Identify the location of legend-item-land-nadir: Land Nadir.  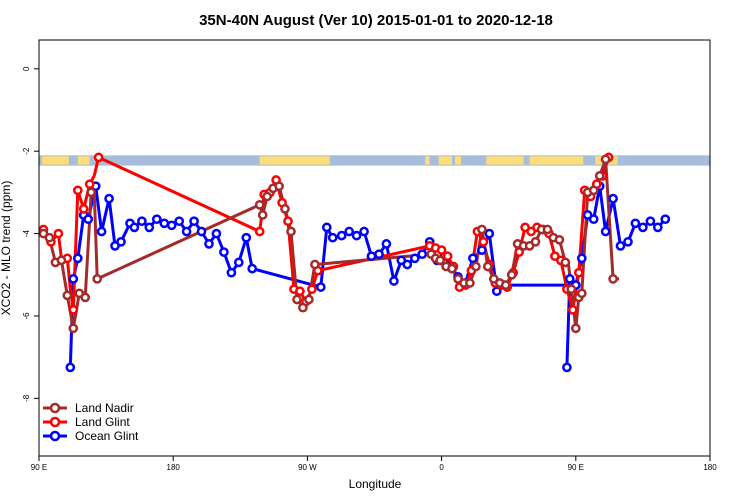
(88, 408).